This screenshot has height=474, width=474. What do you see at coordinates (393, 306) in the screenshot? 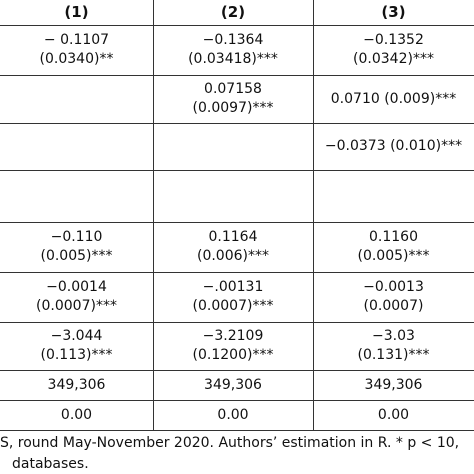
I see `cell-line: (0.0007)` at bounding box center [393, 306].